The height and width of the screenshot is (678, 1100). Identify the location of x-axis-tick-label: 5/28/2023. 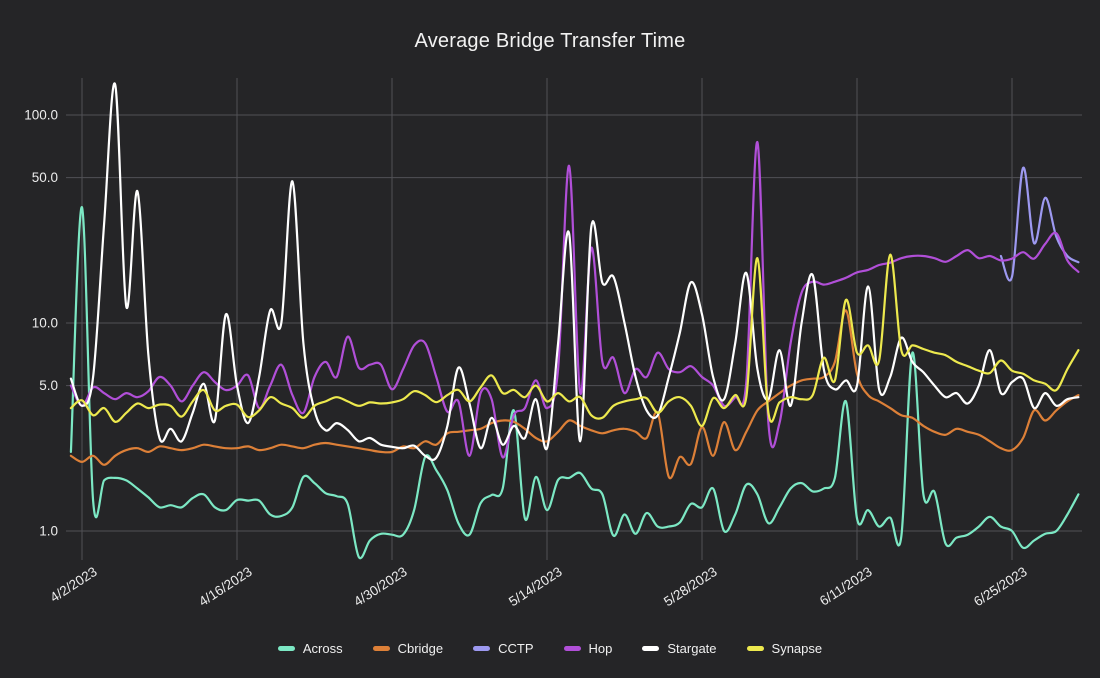
(690, 586).